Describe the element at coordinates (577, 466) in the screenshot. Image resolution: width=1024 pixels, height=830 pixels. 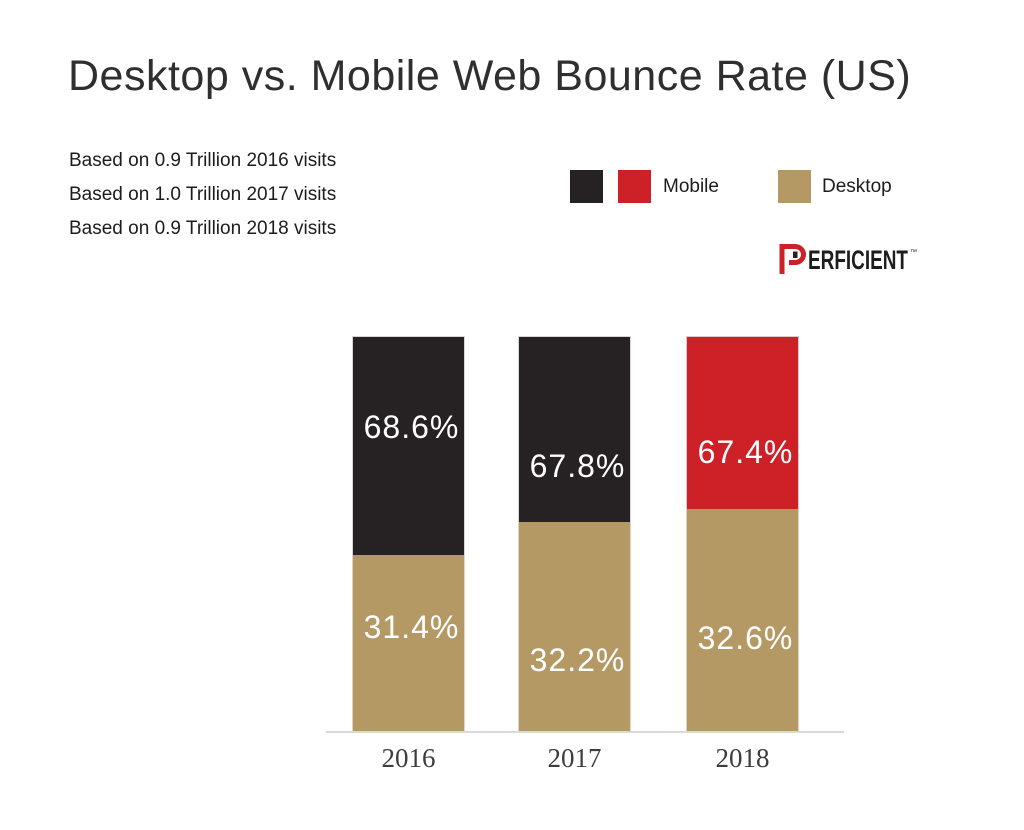
I see `bar-2017-mobile-value: 67.8%` at that location.